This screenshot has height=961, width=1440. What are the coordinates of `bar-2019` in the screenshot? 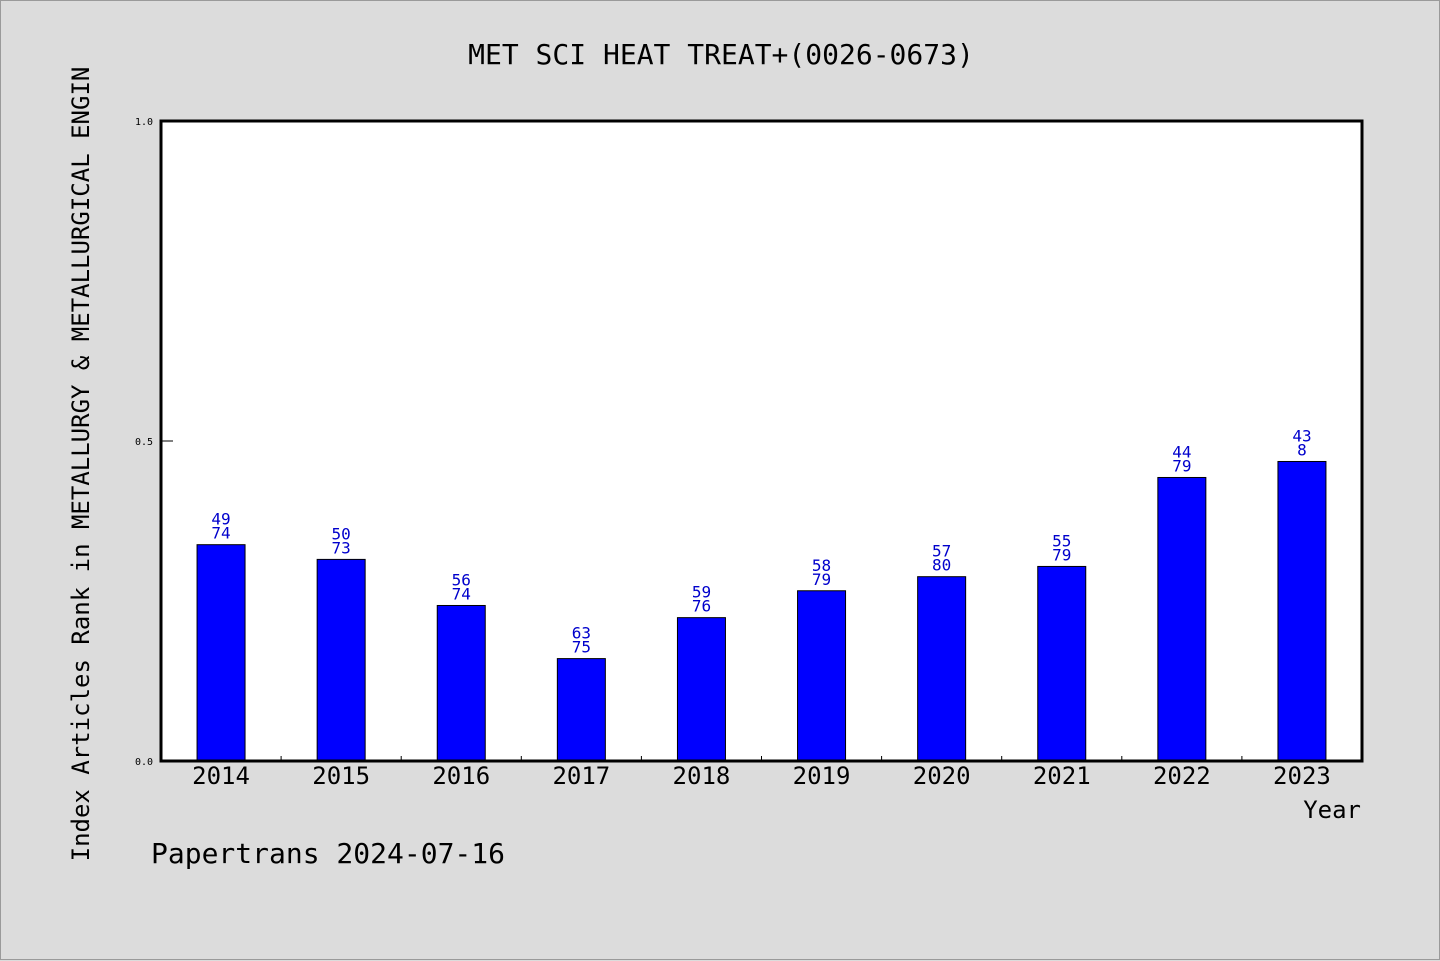 It's located at (822, 676).